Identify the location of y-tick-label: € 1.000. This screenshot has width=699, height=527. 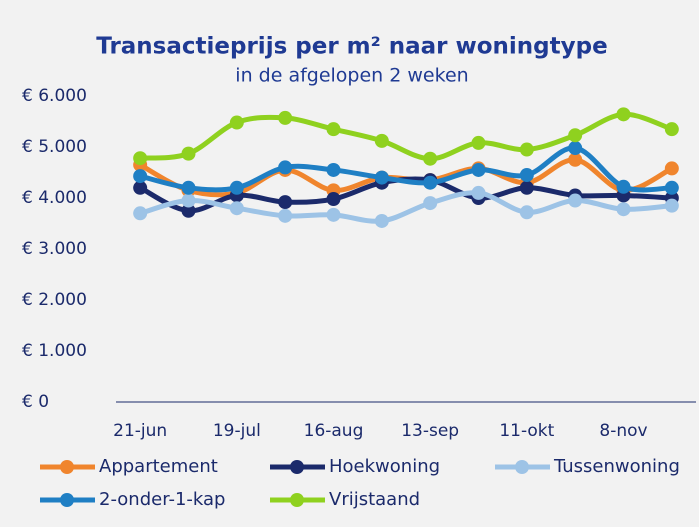
(54, 351).